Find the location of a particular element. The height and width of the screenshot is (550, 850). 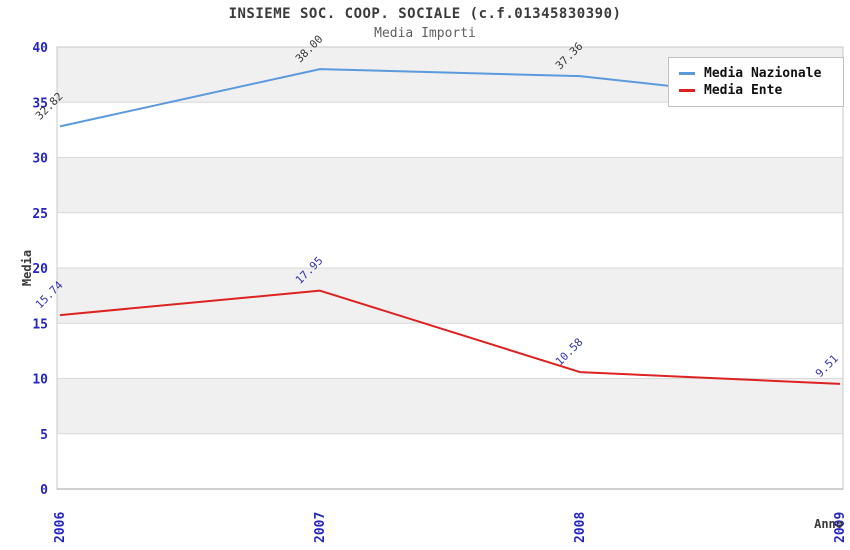

y-tick-label: 40 is located at coordinates (40, 48).